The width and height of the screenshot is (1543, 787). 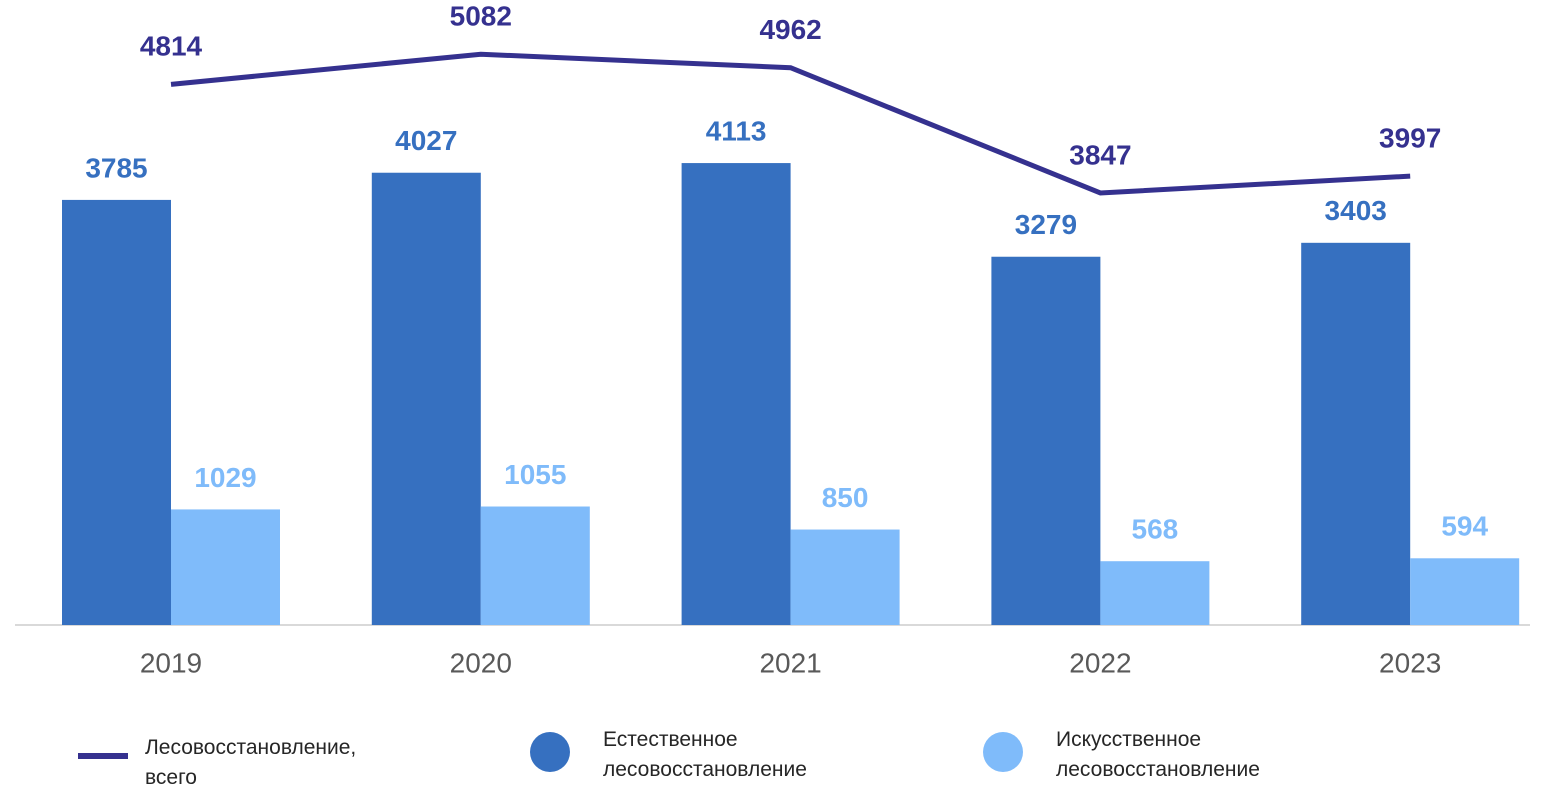 I want to click on value-label: 4962, so click(x=790, y=29).